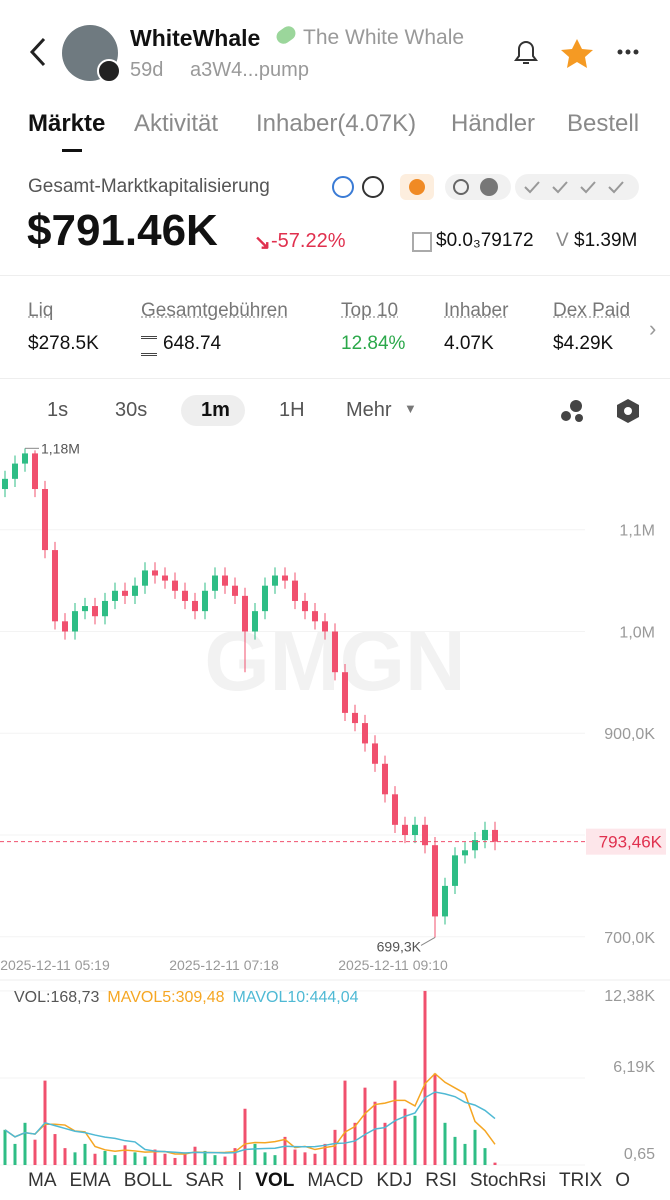 The image size is (670, 1200). Describe the element at coordinates (634, 1067) in the screenshot. I see `y-tick-label: 6,19K` at that location.